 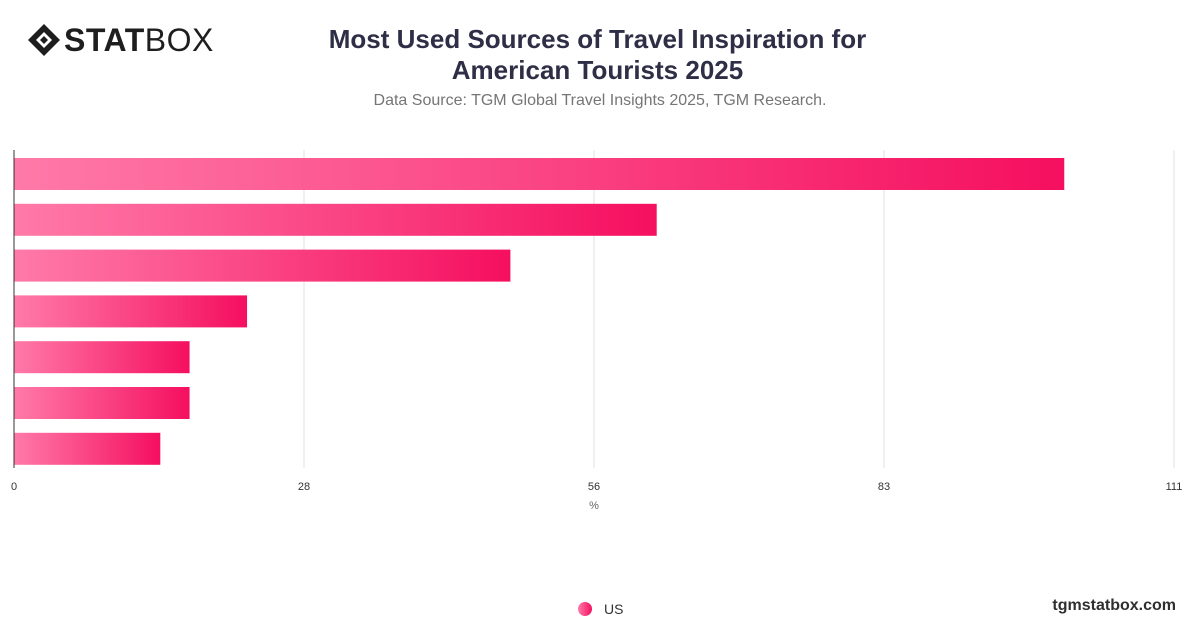 I want to click on x-tick-label: 56, so click(x=594, y=487).